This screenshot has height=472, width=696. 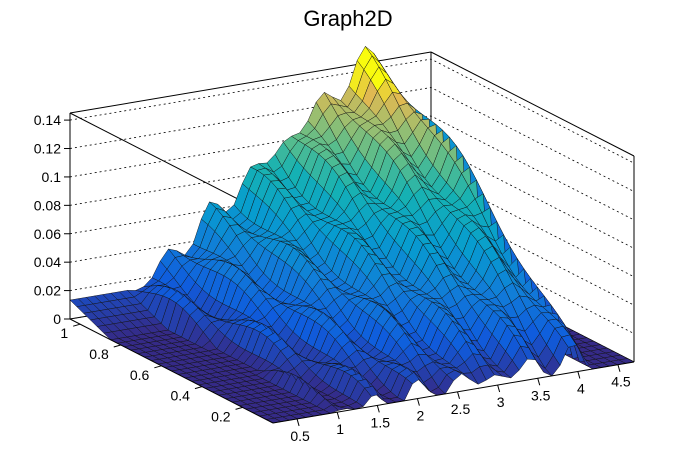 What do you see at coordinates (140, 375) in the screenshot?
I see `y-tick-label: 0.6` at bounding box center [140, 375].